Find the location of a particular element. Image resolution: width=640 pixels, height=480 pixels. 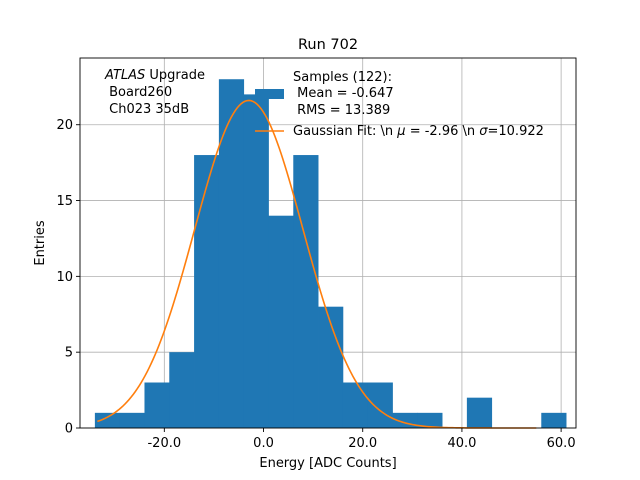

atlas-annotation-board: Board260 is located at coordinates (138, 92).